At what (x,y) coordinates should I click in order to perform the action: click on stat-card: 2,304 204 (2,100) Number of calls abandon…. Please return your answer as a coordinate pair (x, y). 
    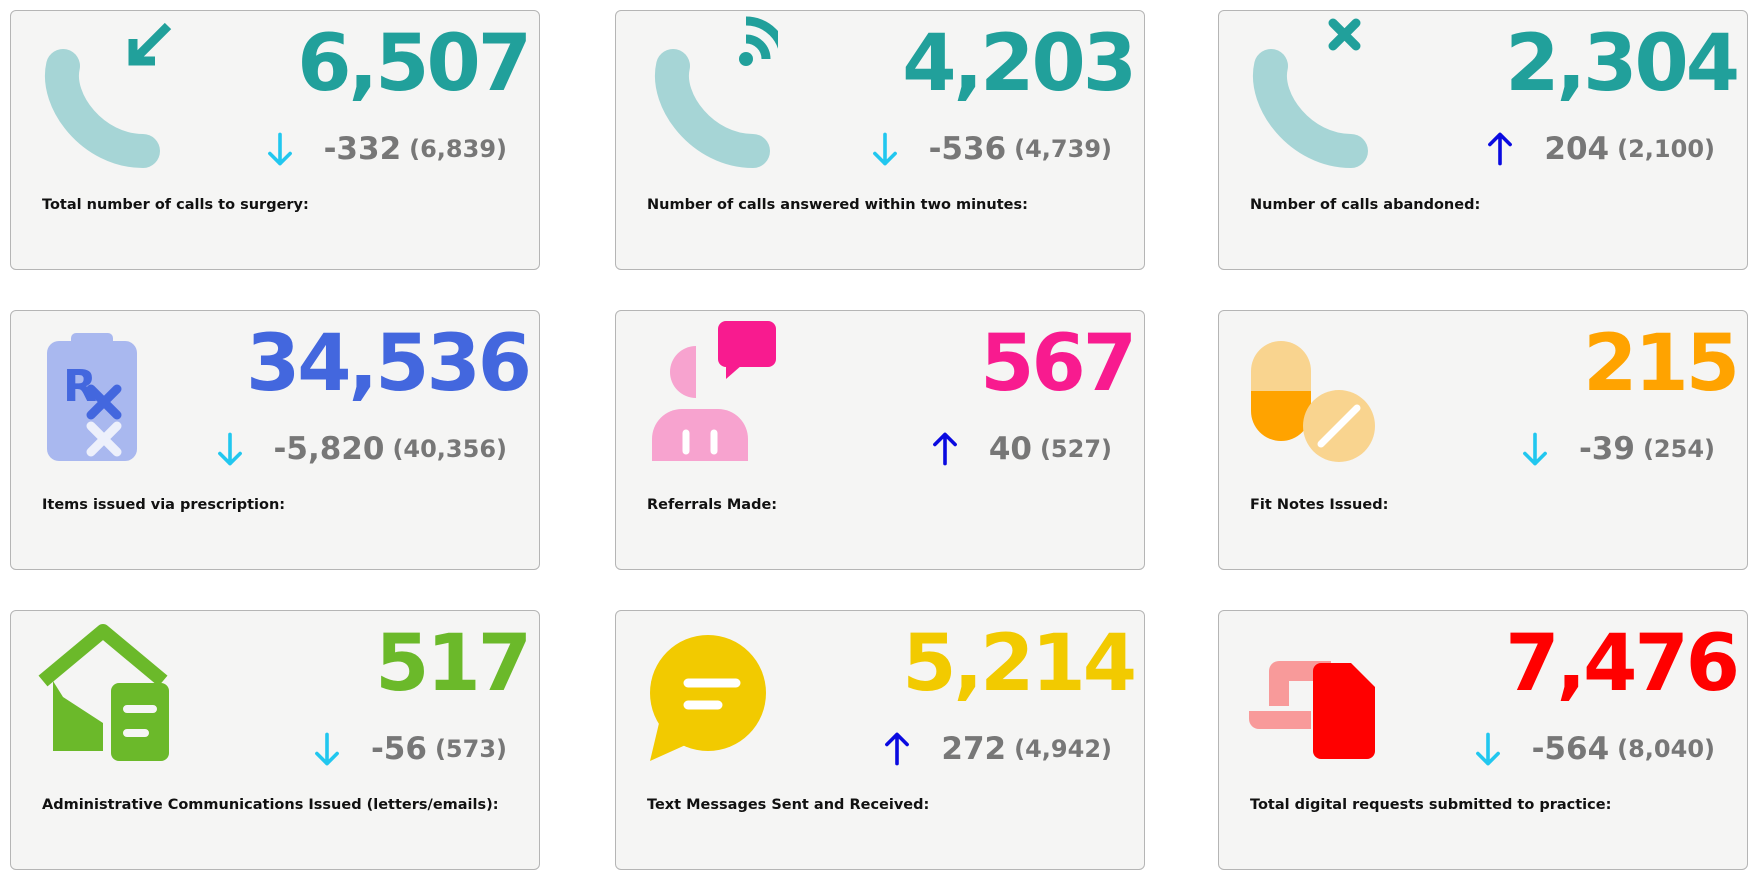
    Looking at the image, I should click on (1483, 140).